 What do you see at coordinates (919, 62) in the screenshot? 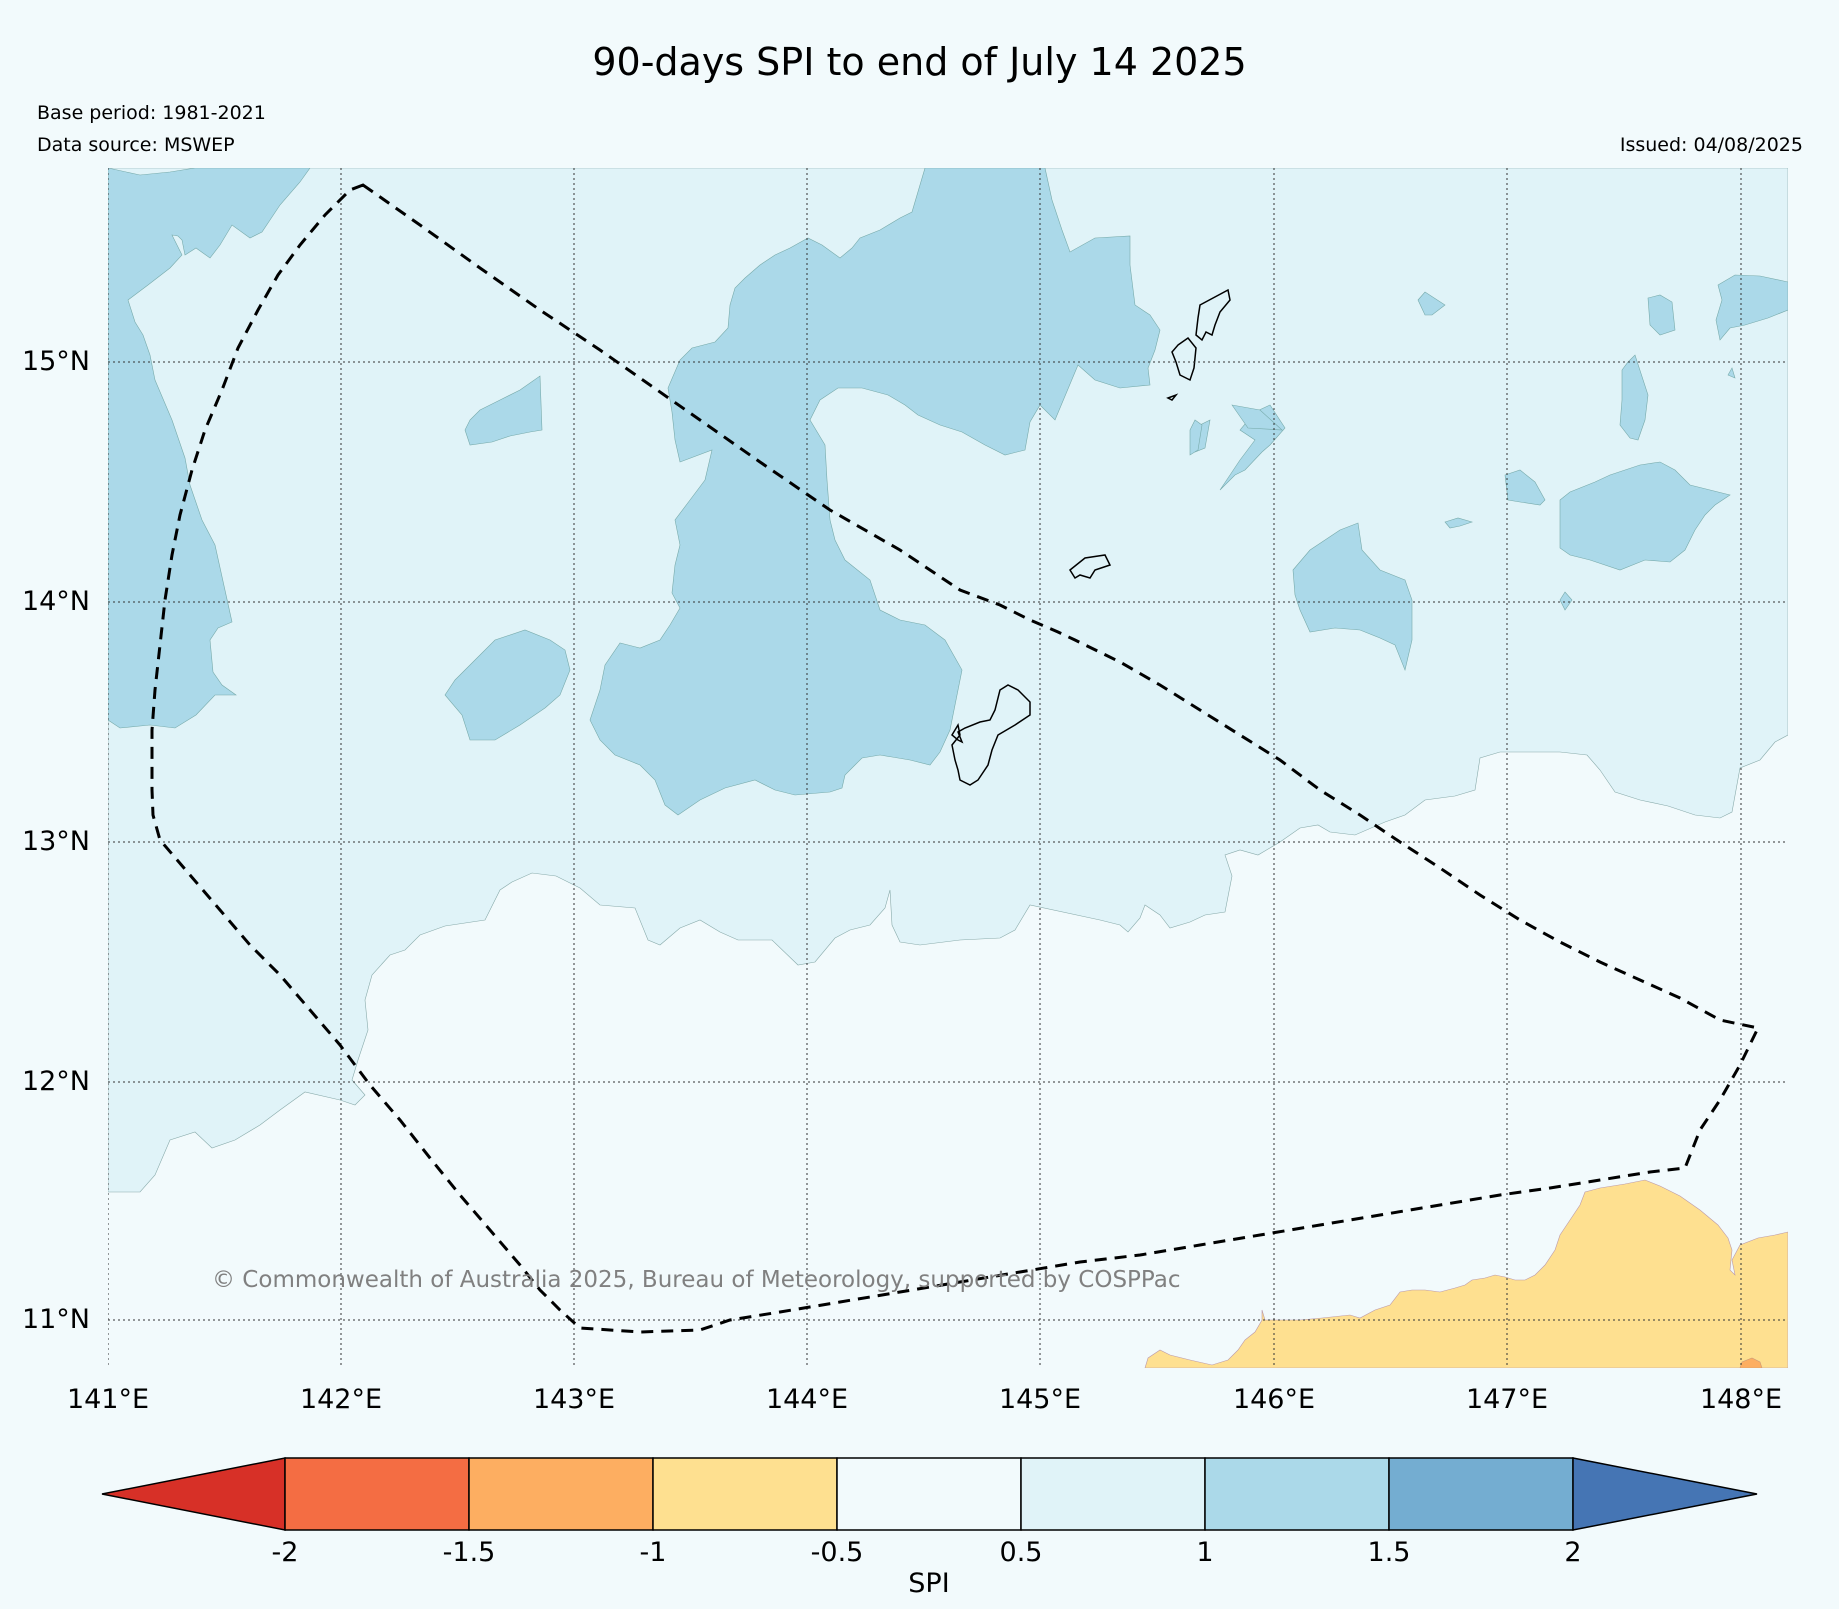
I see `map-title: 90-days SPI to end of July 14 2025` at bounding box center [919, 62].